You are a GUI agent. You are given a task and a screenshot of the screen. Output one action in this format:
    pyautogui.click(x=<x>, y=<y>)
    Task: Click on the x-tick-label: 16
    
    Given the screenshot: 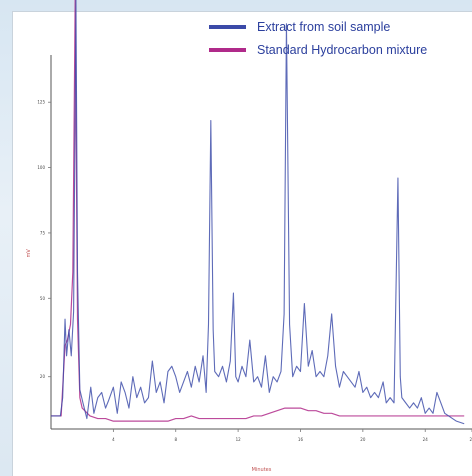 What is the action you would take?
    pyautogui.click(x=301, y=439)
    